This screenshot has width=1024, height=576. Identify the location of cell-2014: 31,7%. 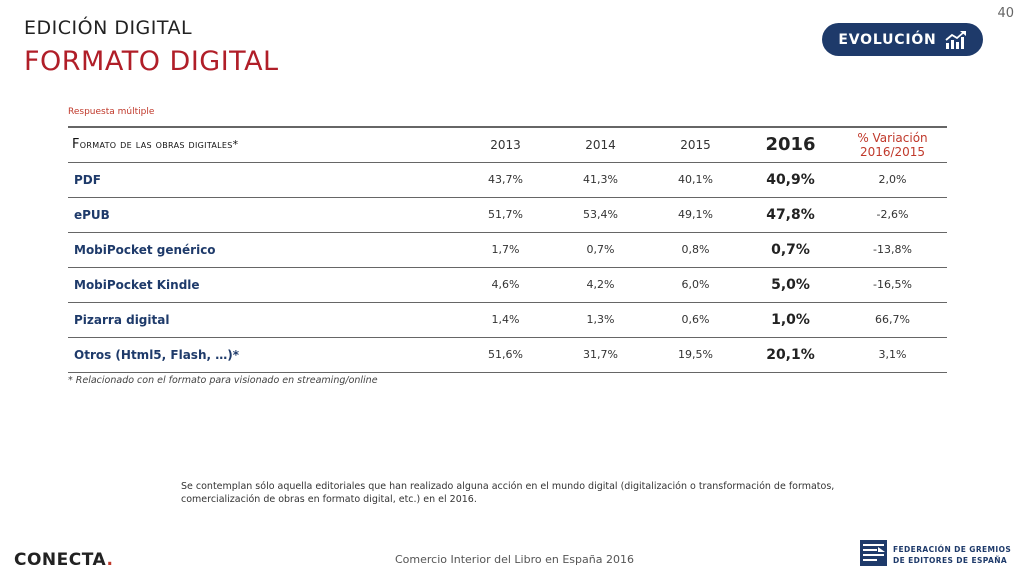
(600, 354).